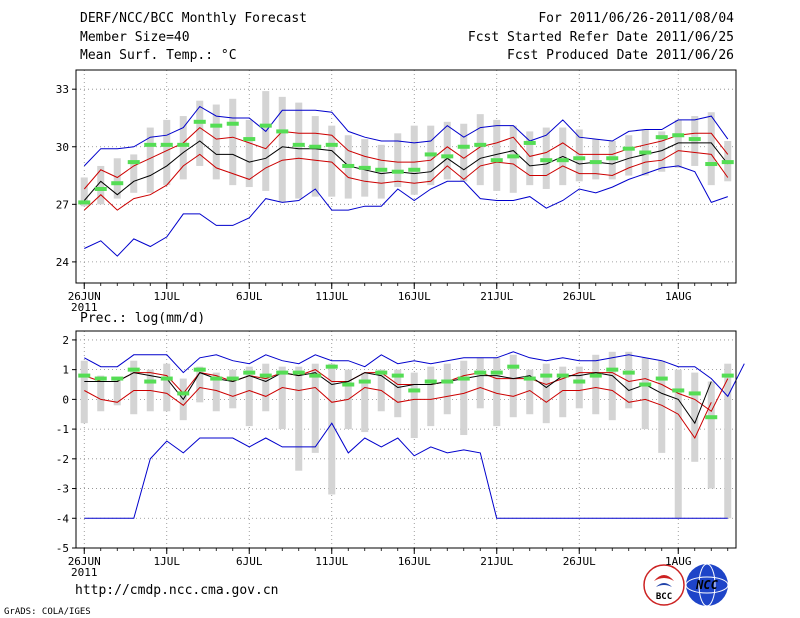  I want to click on precip-ytick-label: -3, so click(62, 489).